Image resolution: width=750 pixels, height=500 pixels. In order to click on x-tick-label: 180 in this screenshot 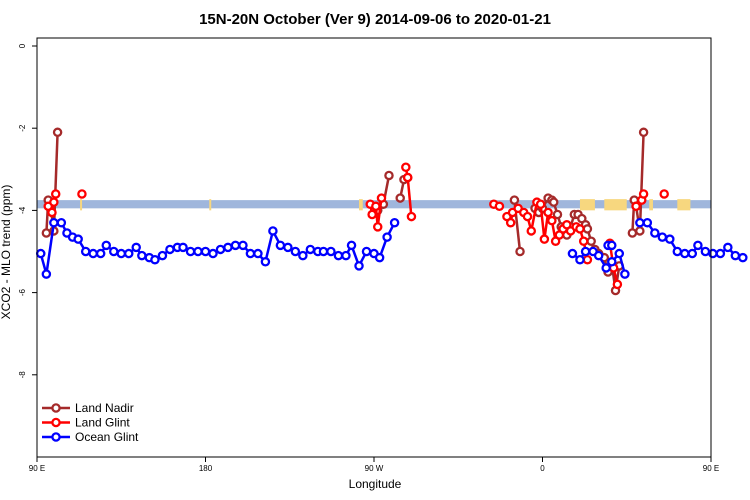, I will do `click(206, 468)`.